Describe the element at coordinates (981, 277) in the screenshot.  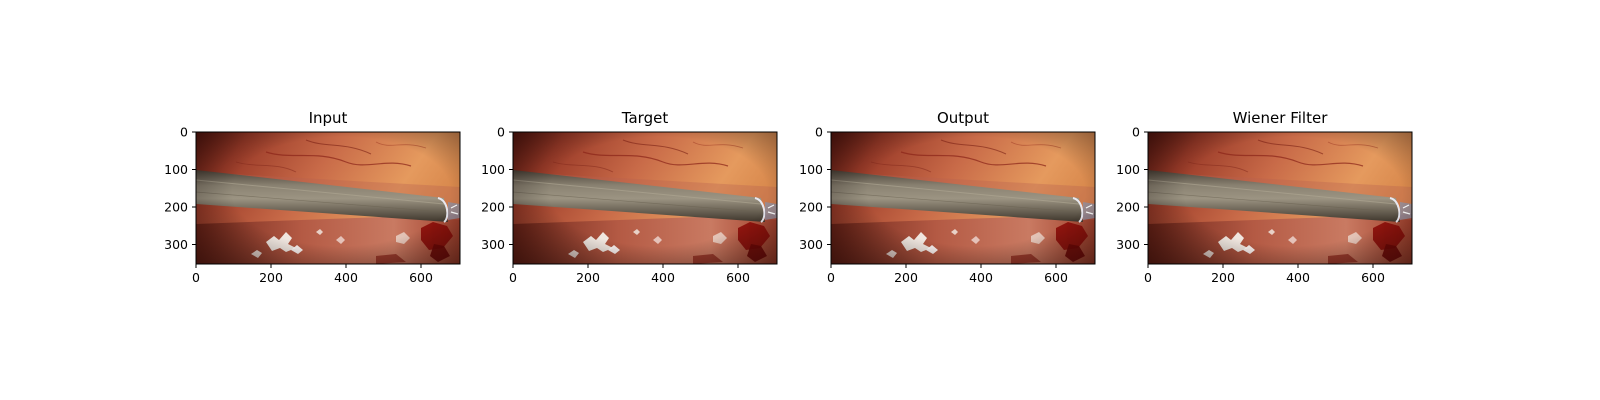
I see `panel-output-x-tick-label: 400` at that location.